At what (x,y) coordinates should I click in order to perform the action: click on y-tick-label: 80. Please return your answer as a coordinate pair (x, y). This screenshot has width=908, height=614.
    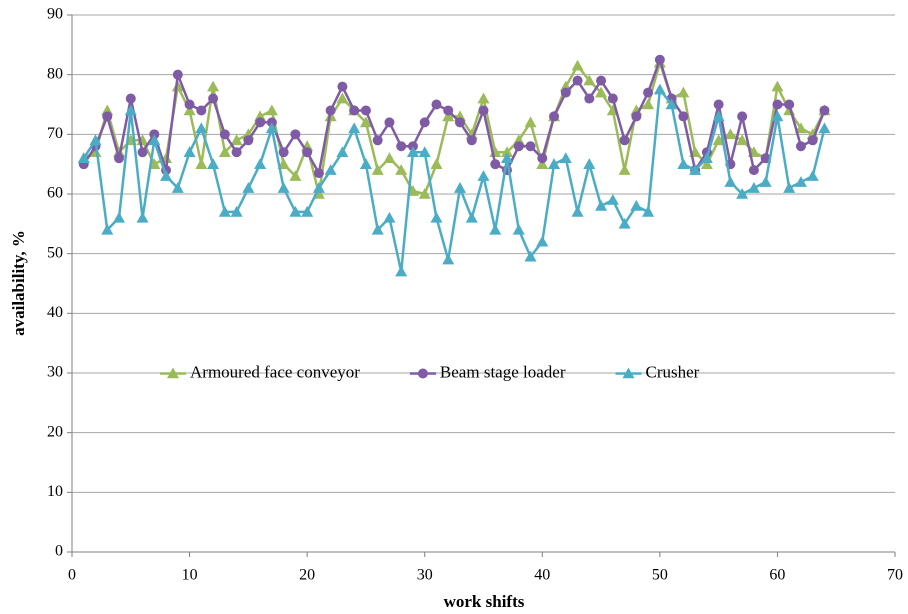
    Looking at the image, I should click on (55, 73).